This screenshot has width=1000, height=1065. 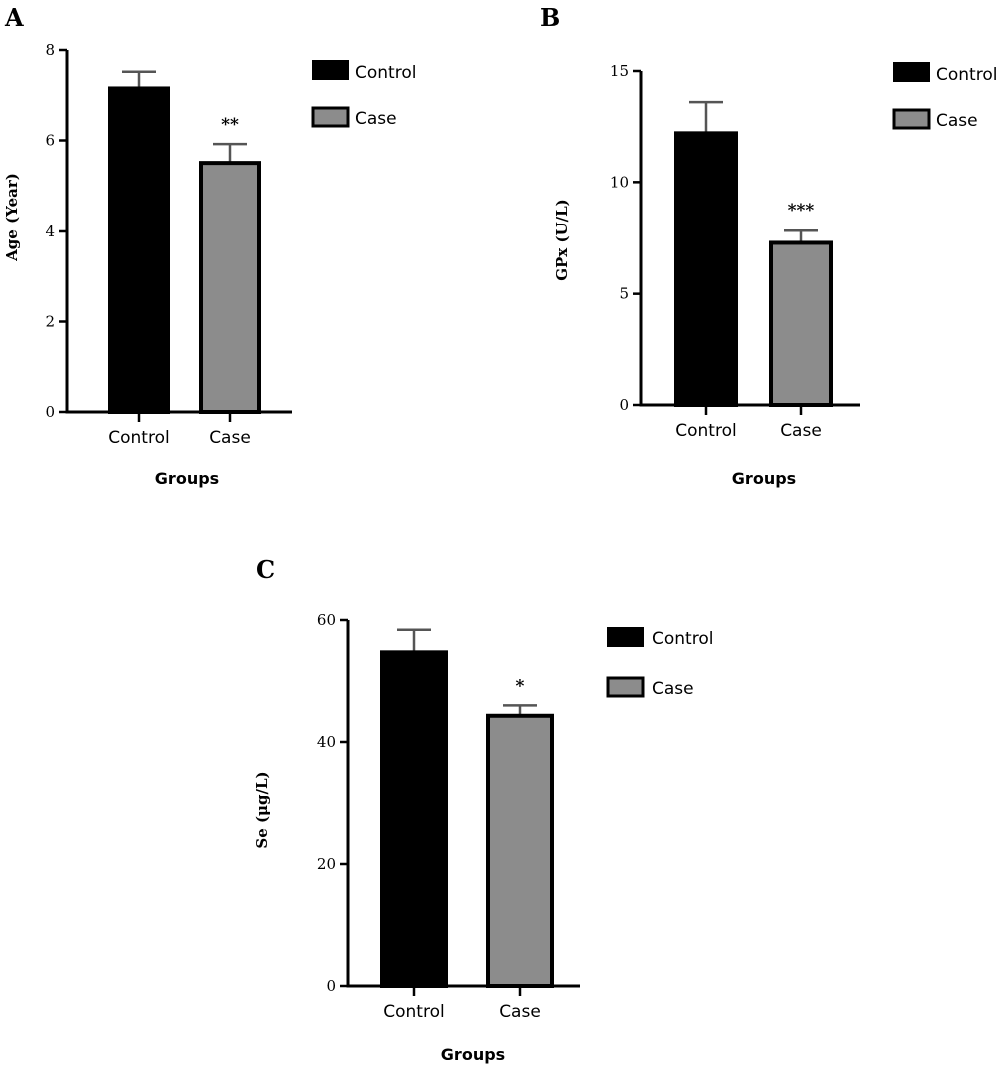 What do you see at coordinates (326, 864) in the screenshot?
I see `y-tick-label: 20` at bounding box center [326, 864].